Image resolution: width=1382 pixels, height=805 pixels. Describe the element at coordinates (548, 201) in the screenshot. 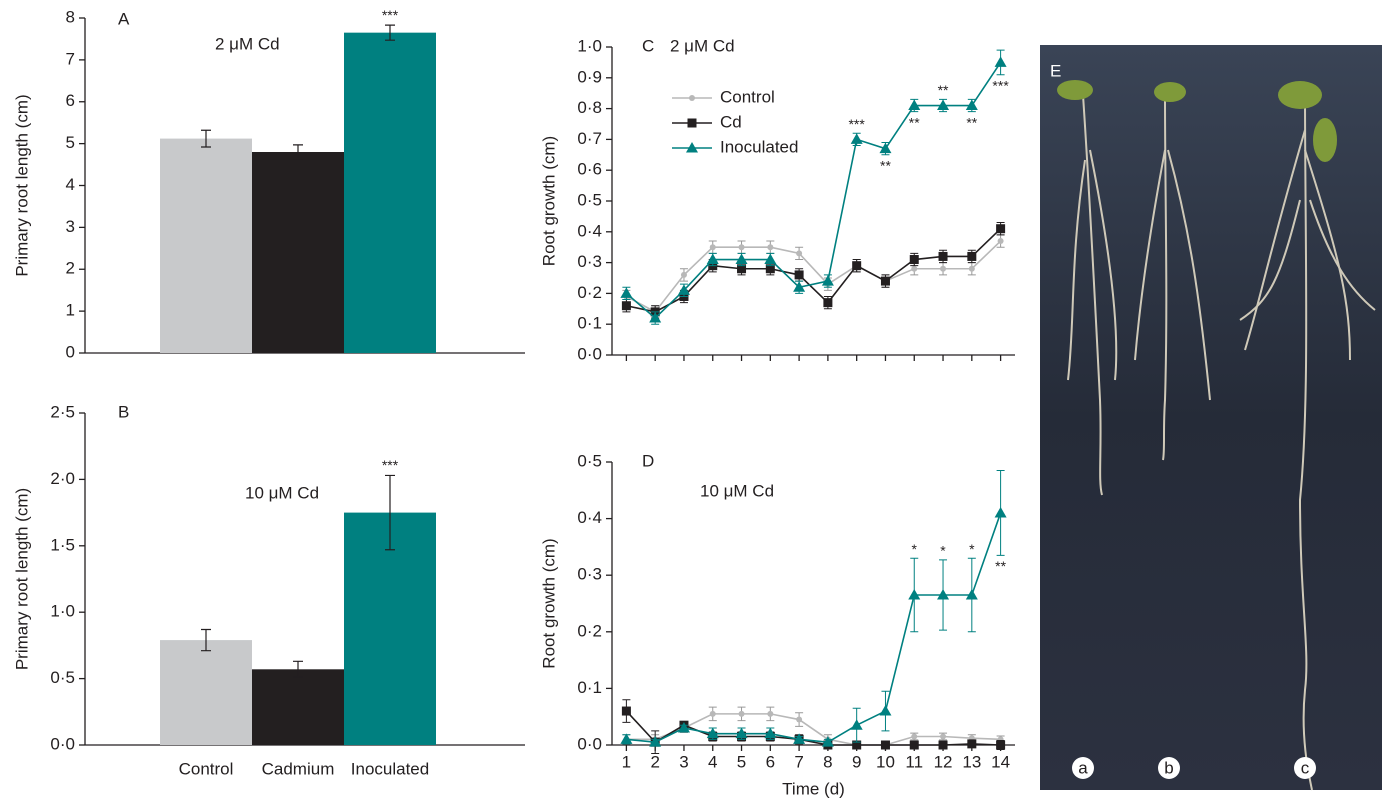

I see `y-axis-title: Root growth (cm)` at that location.